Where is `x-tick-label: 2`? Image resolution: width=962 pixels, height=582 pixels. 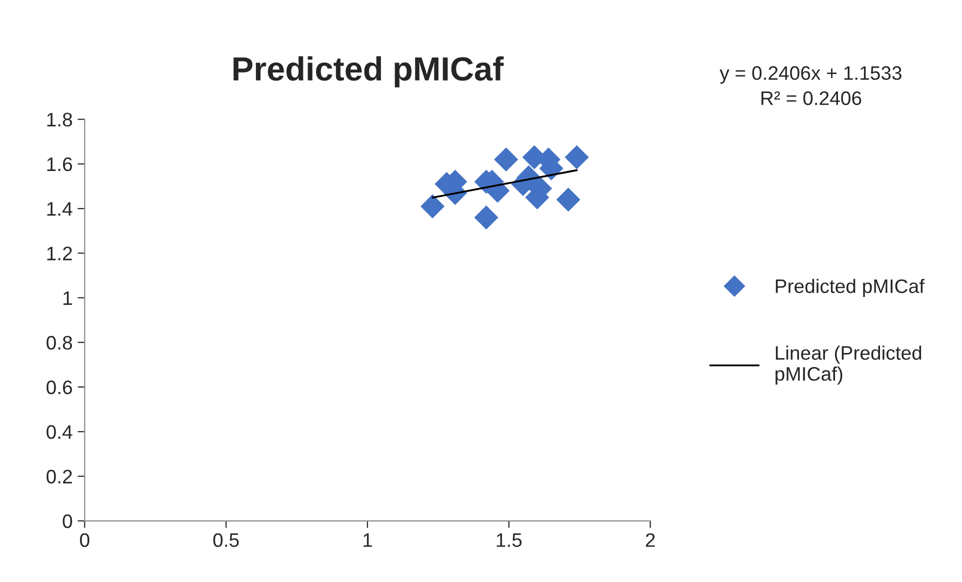
x-tick-label: 2 is located at coordinates (650, 540).